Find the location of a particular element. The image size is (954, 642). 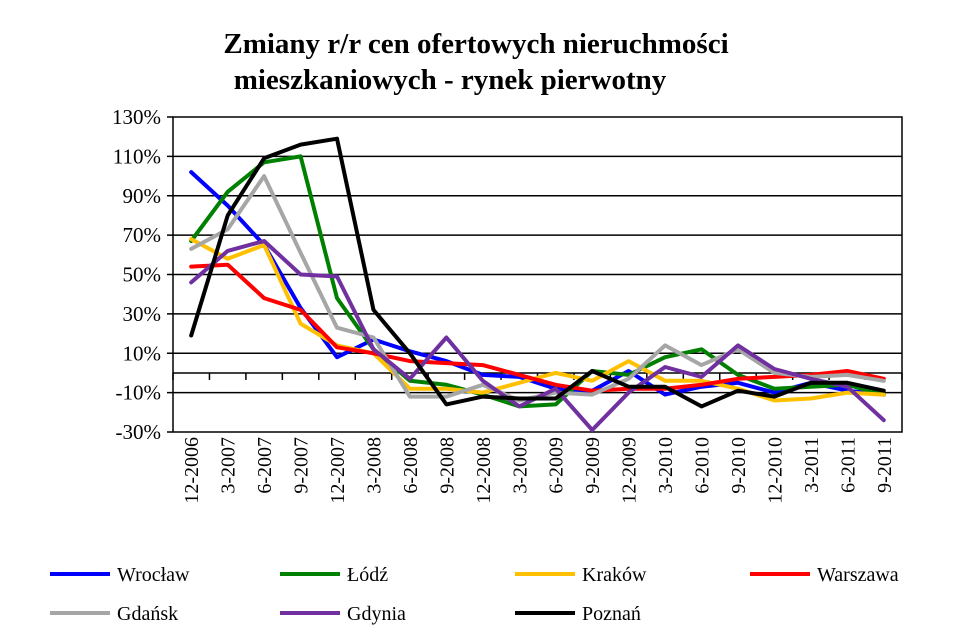

x-tick-label: 12-2009 is located at coordinates (630, 470).